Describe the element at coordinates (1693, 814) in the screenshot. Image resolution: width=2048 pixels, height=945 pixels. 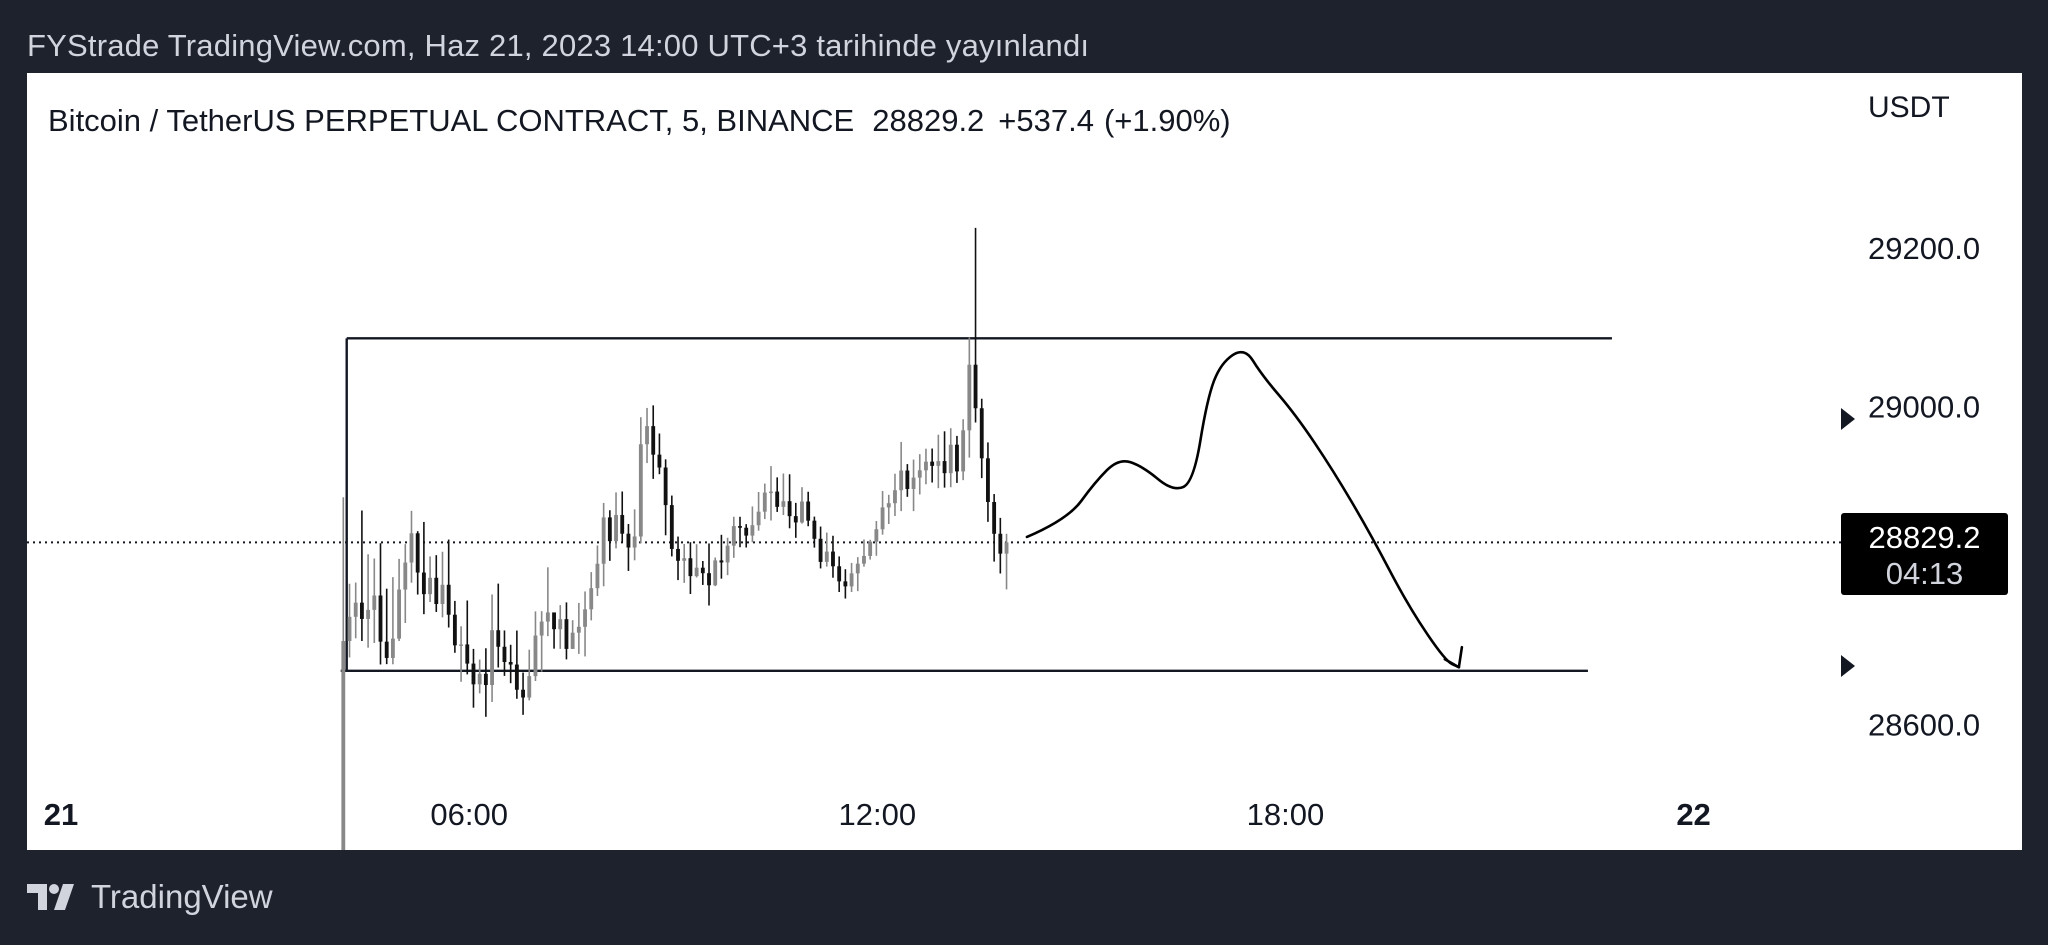
I see `time-tick-label: 22` at that location.